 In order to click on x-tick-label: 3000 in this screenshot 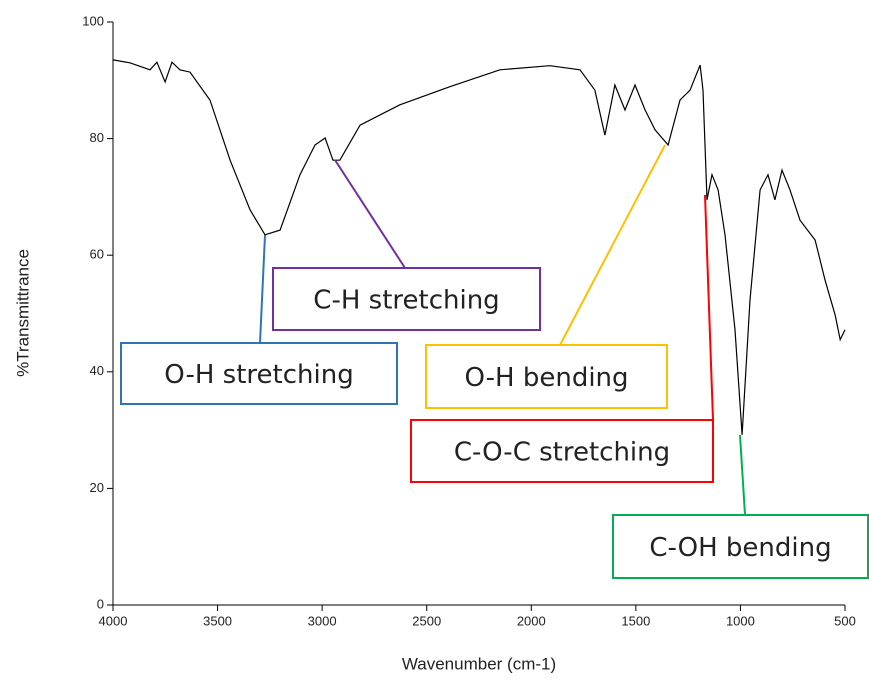, I will do `click(322, 620)`.